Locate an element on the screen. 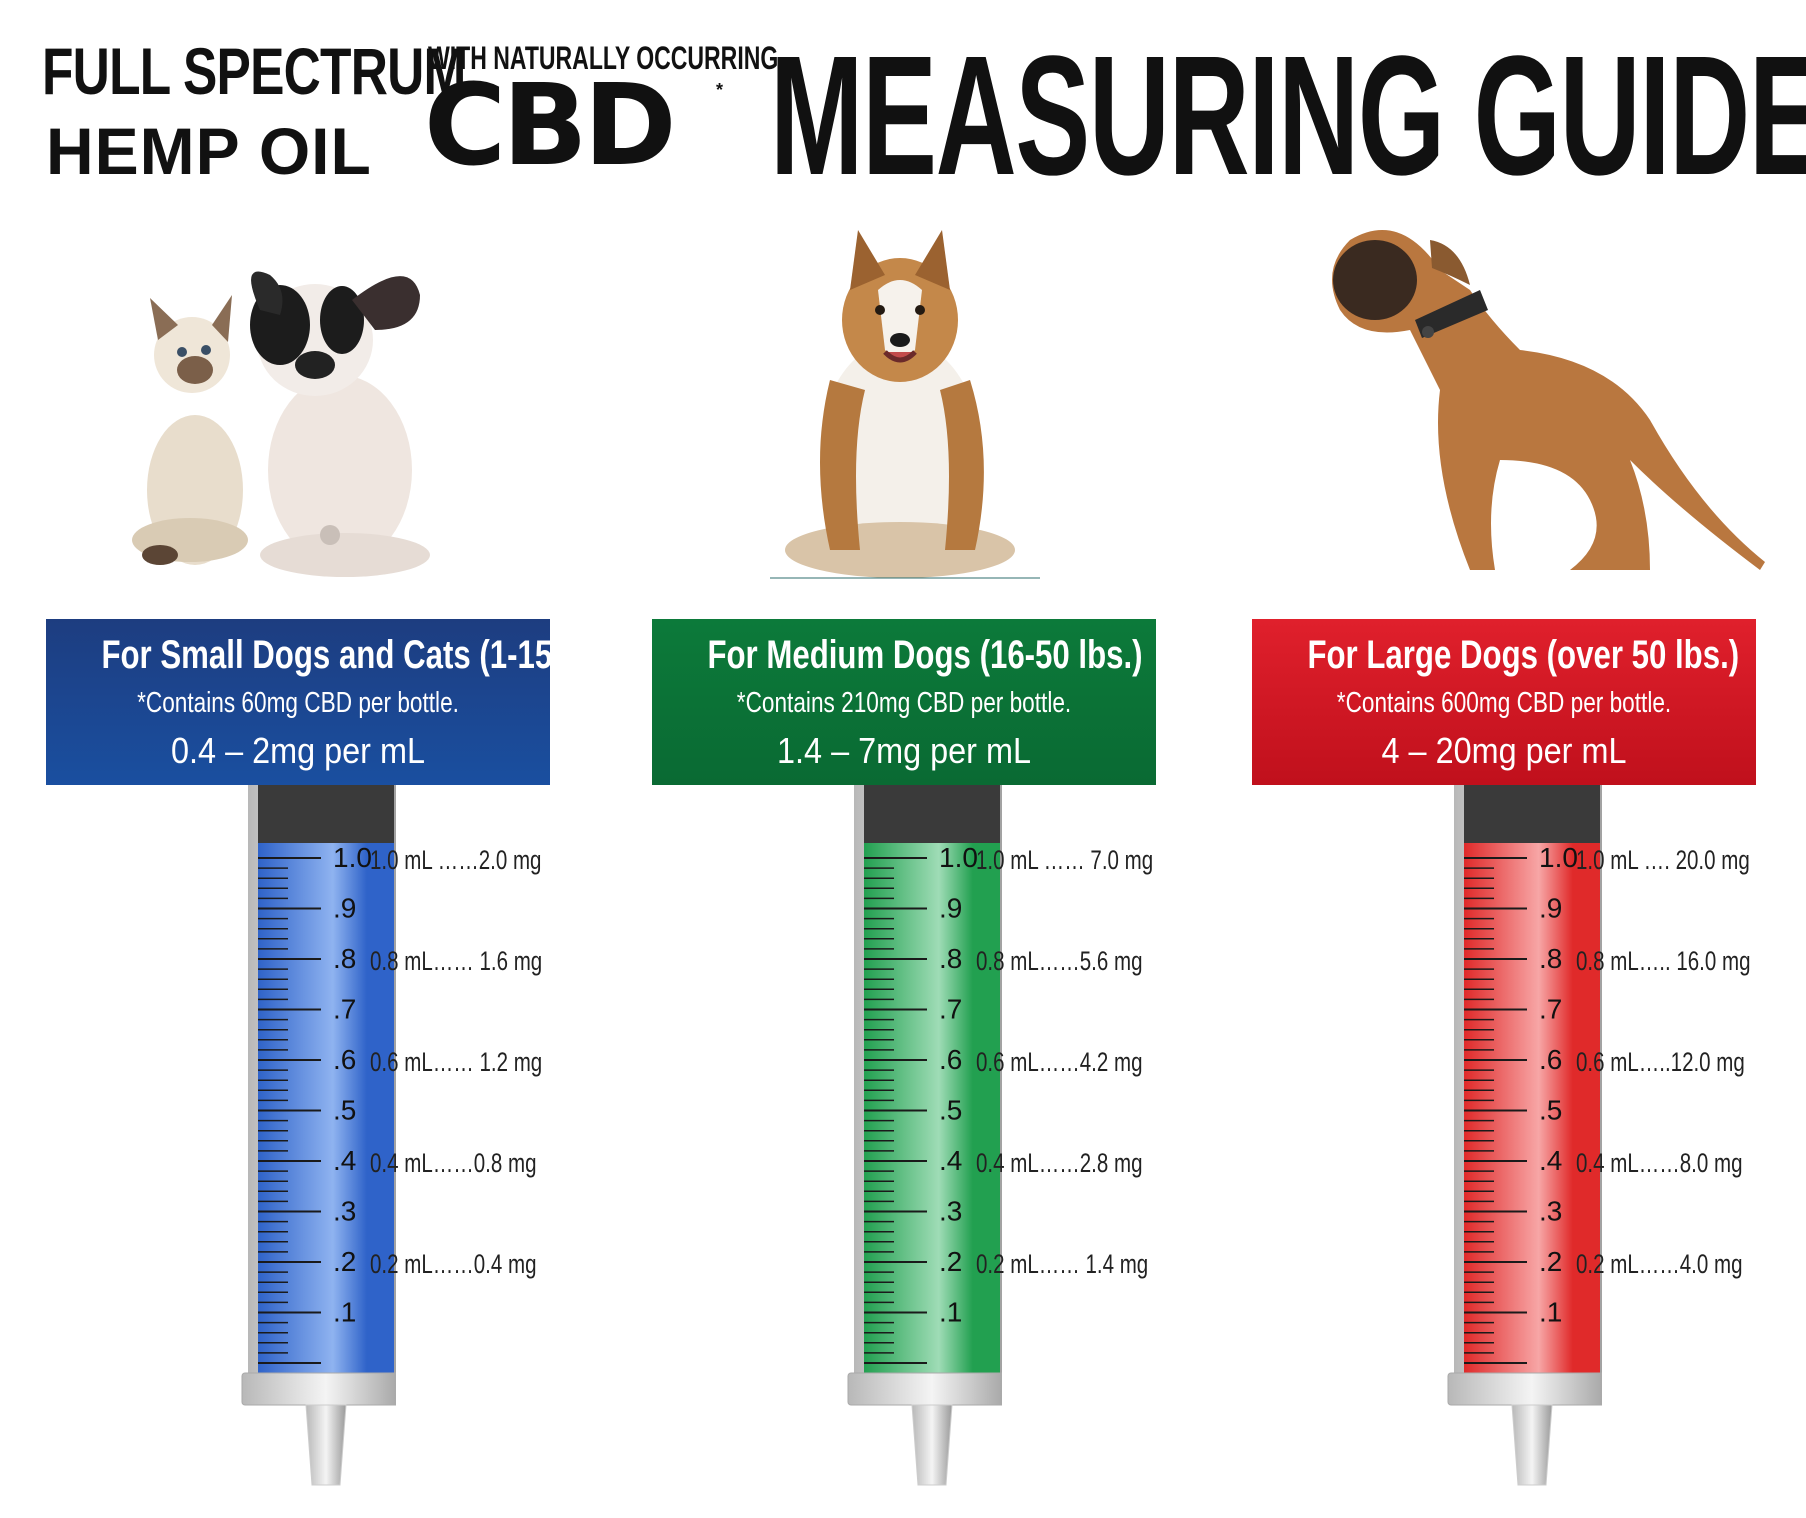 The image size is (1806, 1518). dose-label: 0.2 mL…… 1.4 mg is located at coordinates (1062, 1264).